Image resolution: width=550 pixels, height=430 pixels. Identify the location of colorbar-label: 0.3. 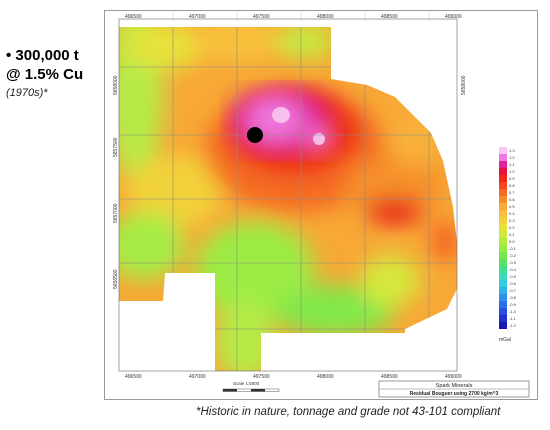
(512, 220).